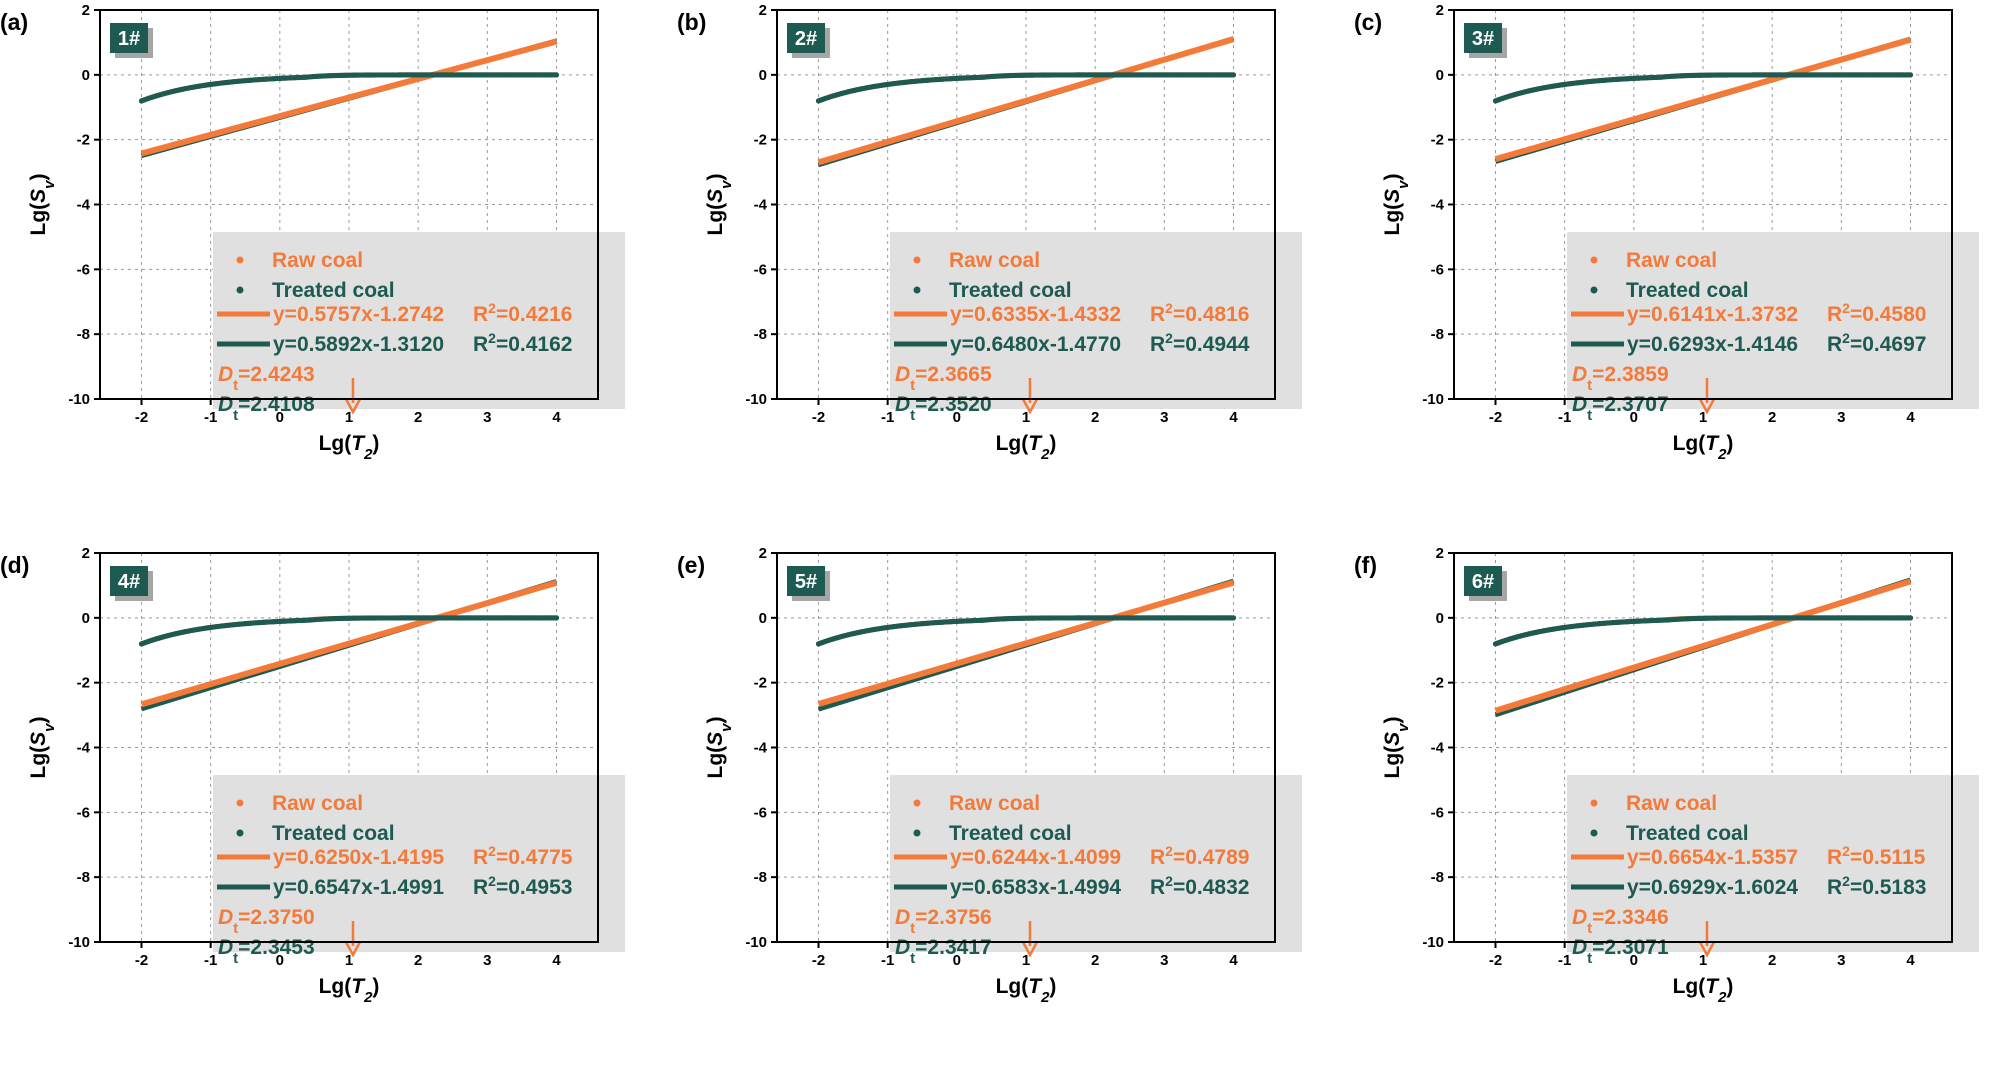  Describe the element at coordinates (534, 887) in the screenshot. I see `treated-r-squared-value: =0.4953` at that location.